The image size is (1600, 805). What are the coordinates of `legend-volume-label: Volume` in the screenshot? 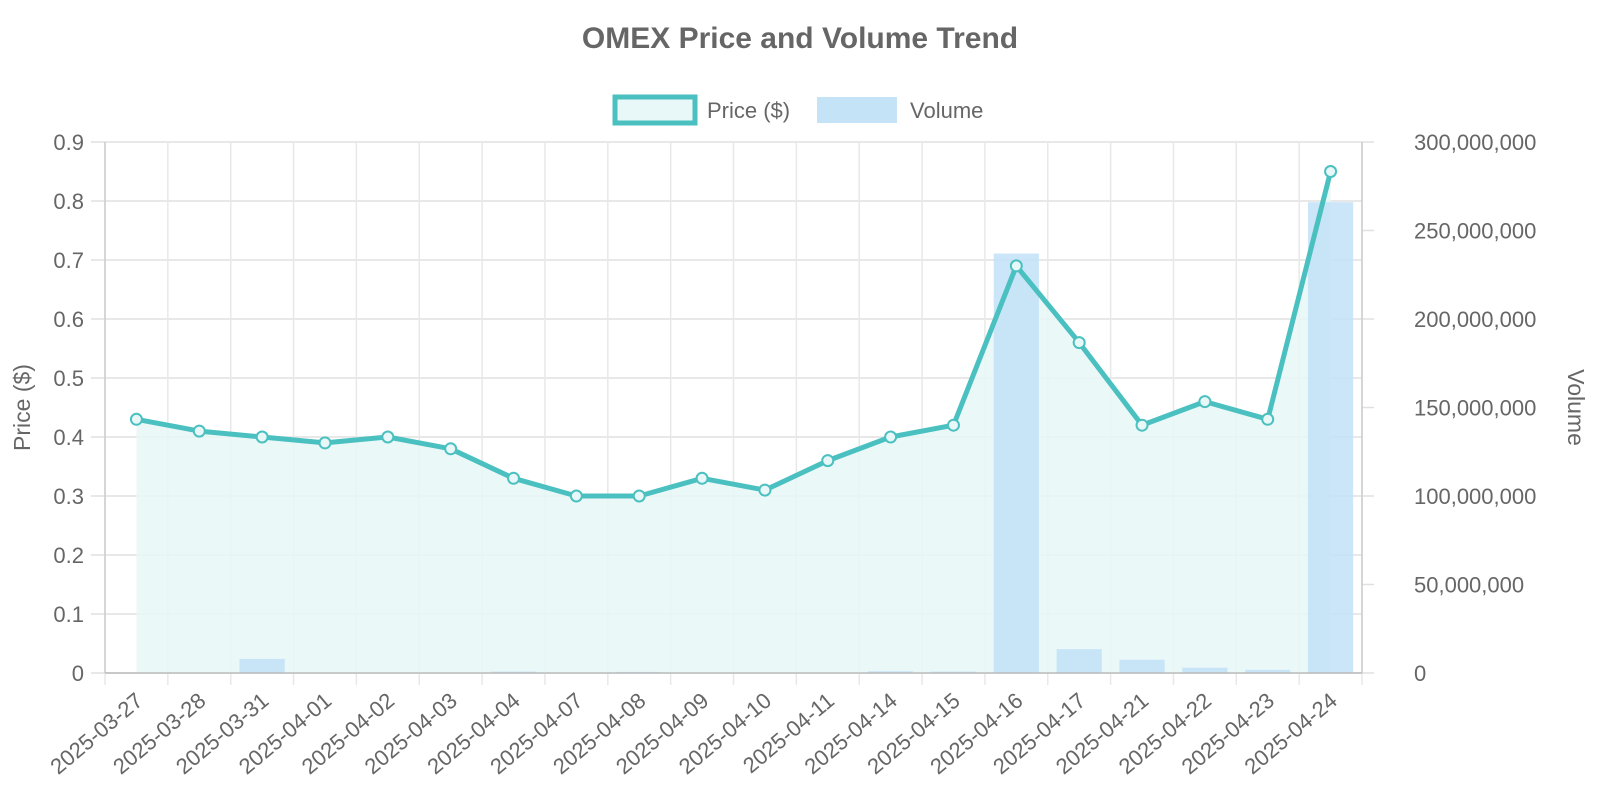 It's located at (946, 110).